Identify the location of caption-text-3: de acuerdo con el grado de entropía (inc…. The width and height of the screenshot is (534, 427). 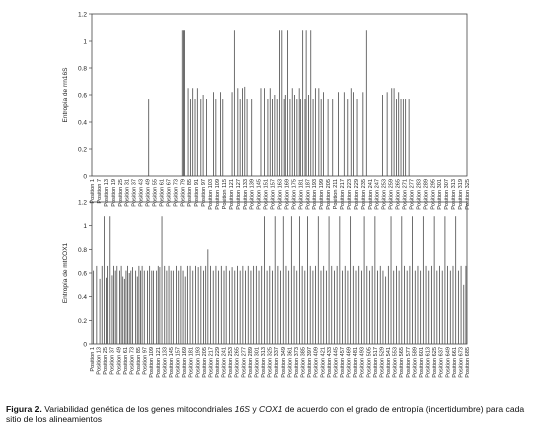
(265, 414).